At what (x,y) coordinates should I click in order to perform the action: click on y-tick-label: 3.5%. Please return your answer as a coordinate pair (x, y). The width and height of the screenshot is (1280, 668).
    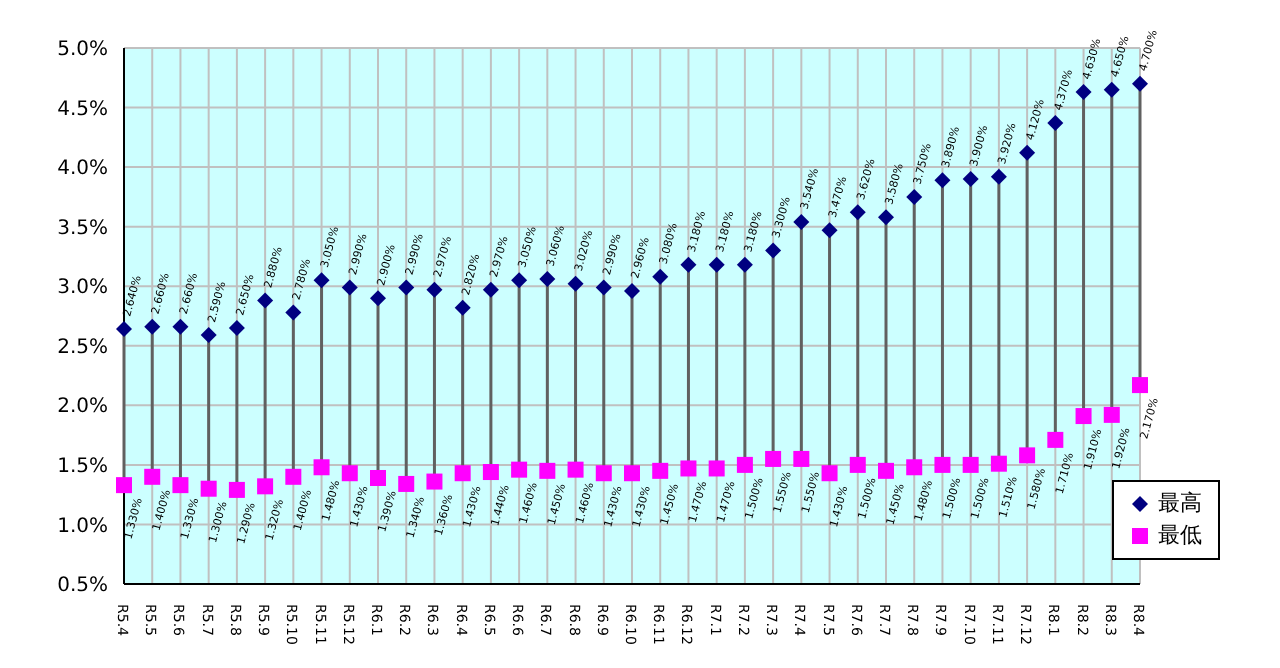
    Looking at the image, I should click on (82, 228).